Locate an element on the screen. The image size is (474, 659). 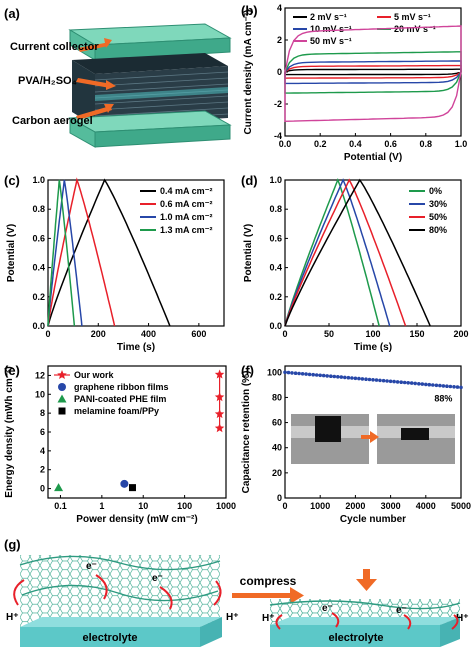
x-axis-label: Cycle number is located at coordinates (373, 519).